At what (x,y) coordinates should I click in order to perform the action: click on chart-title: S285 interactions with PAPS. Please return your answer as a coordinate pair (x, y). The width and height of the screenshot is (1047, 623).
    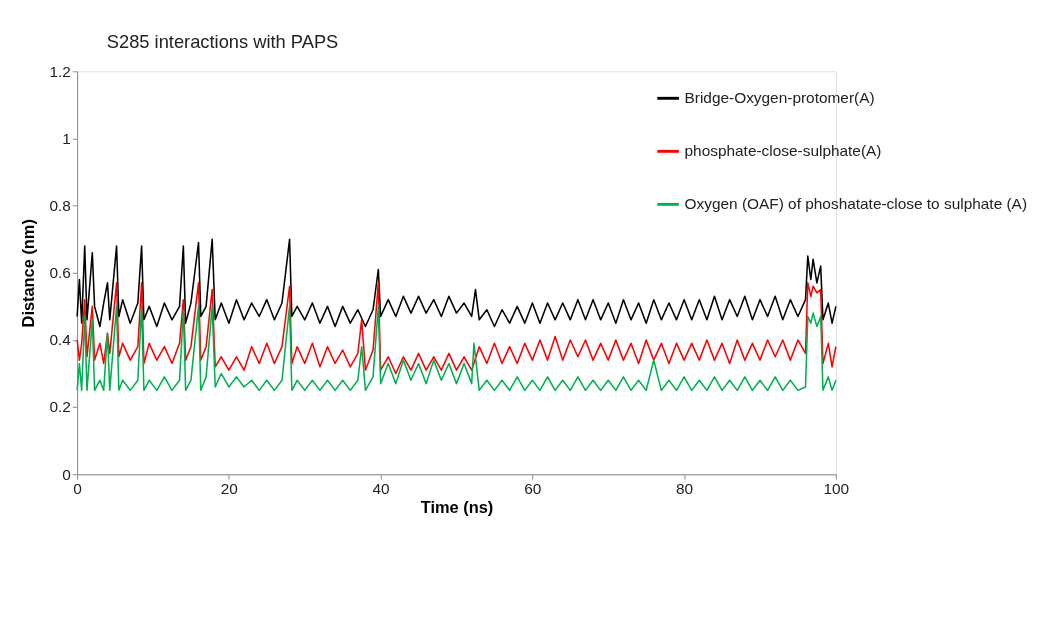
    Looking at the image, I should click on (222, 42).